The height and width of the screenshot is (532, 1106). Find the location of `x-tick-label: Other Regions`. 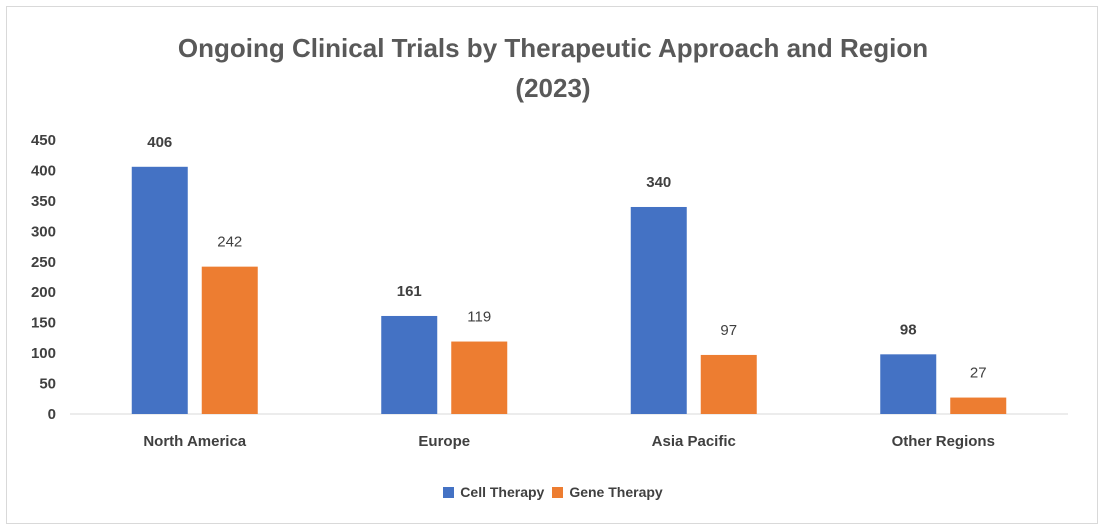

x-tick-label: Other Regions is located at coordinates (943, 441).